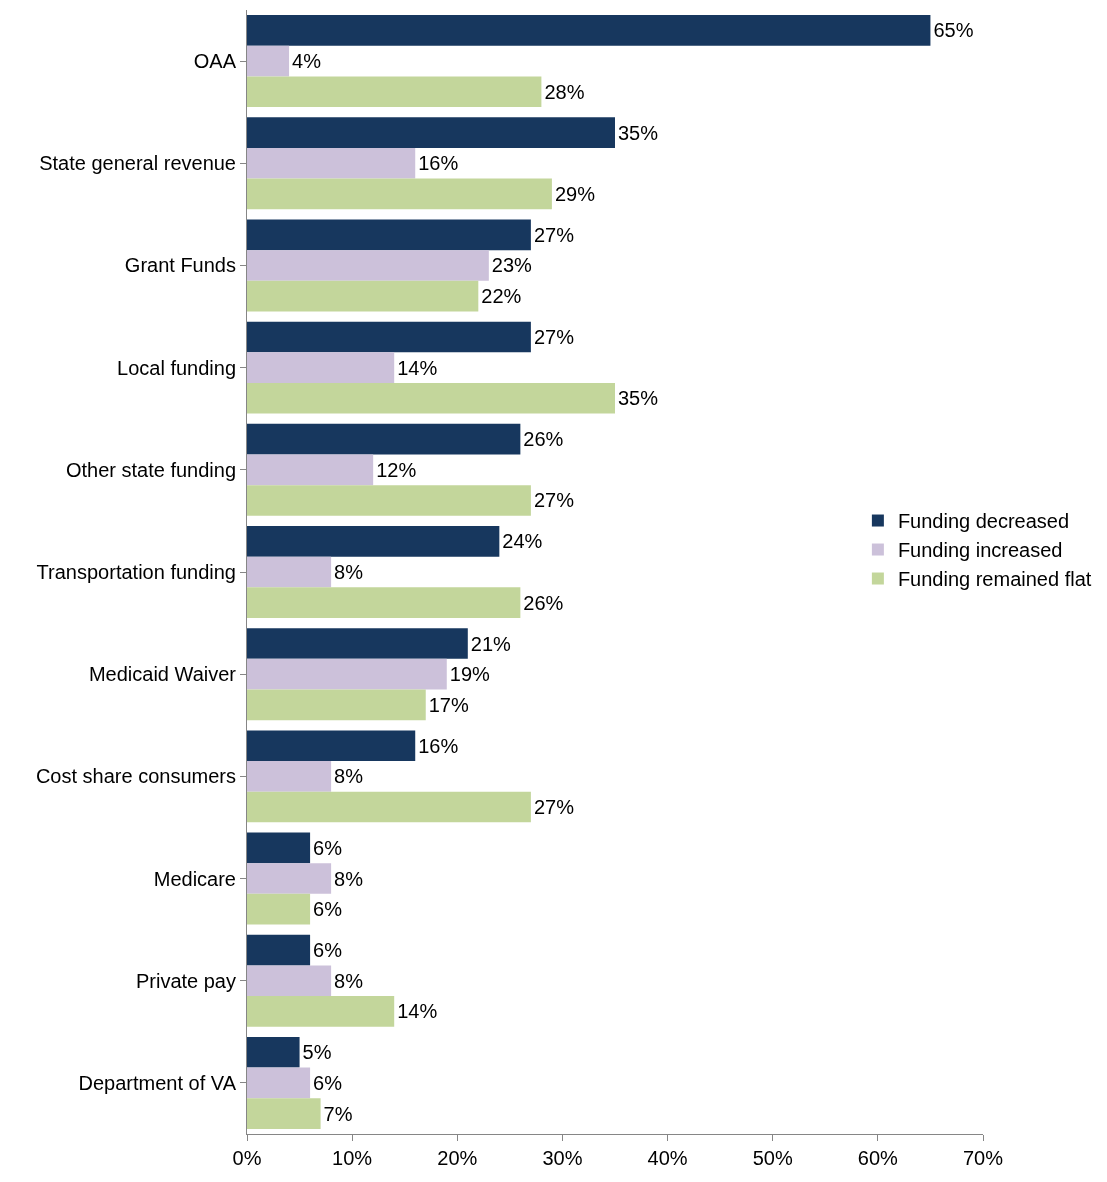  What do you see at coordinates (562, 1158) in the screenshot?
I see `x-tick-label: 30%` at bounding box center [562, 1158].